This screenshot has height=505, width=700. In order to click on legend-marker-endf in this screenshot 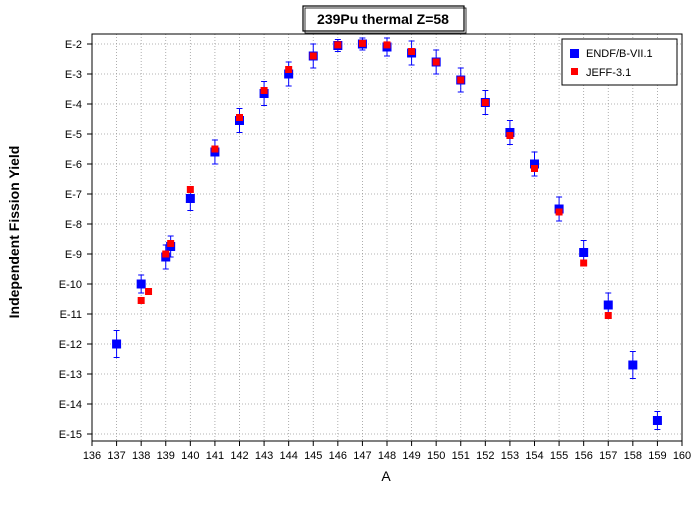, I will do `click(574, 53)`.